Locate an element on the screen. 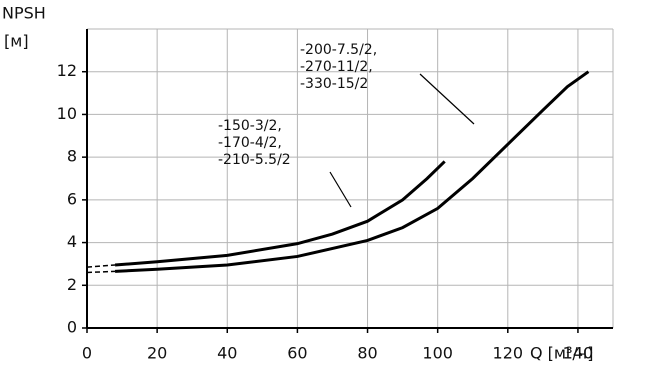 This screenshot has width=646, height=369. y-axis-unit: [м] is located at coordinates (16, 41).